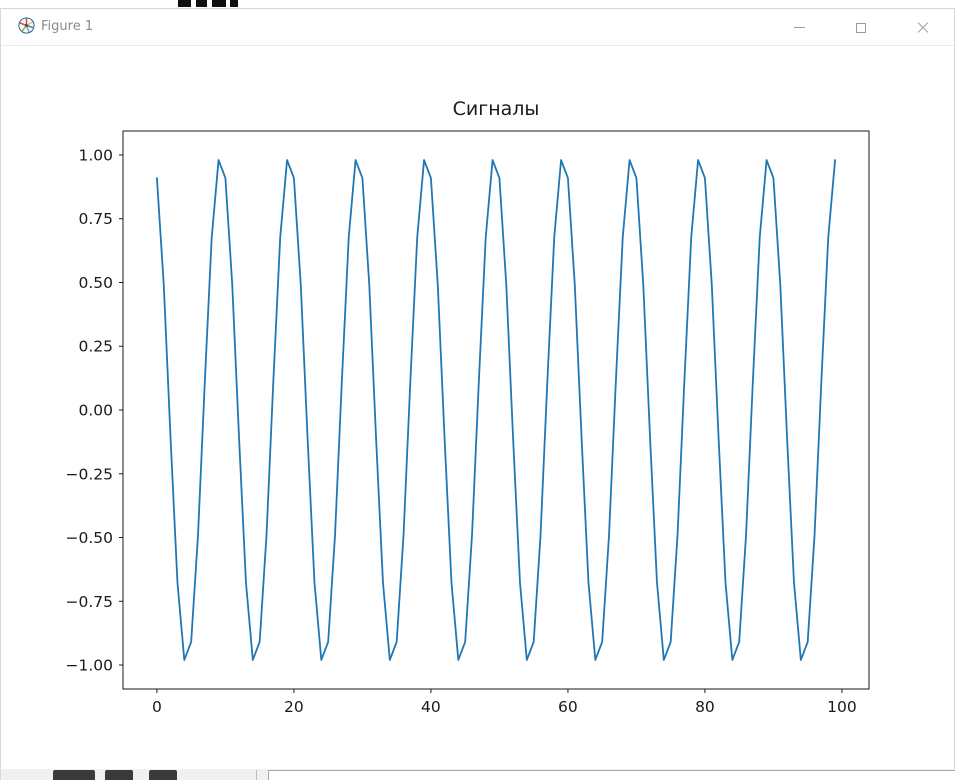 This screenshot has height=780, width=955. What do you see at coordinates (95, 347) in the screenshot?
I see `y-tick-label: 0.25` at bounding box center [95, 347].